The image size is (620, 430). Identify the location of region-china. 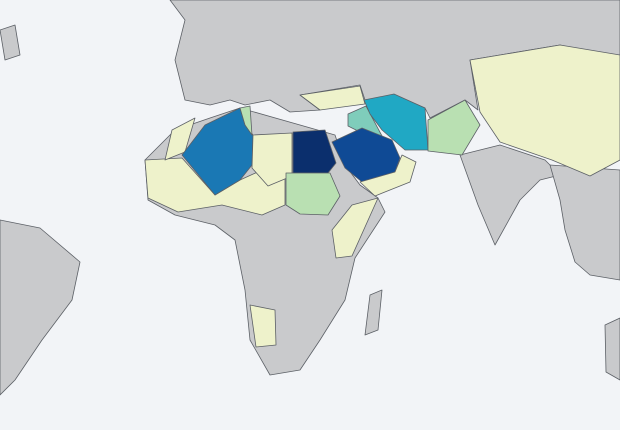
(544, 110).